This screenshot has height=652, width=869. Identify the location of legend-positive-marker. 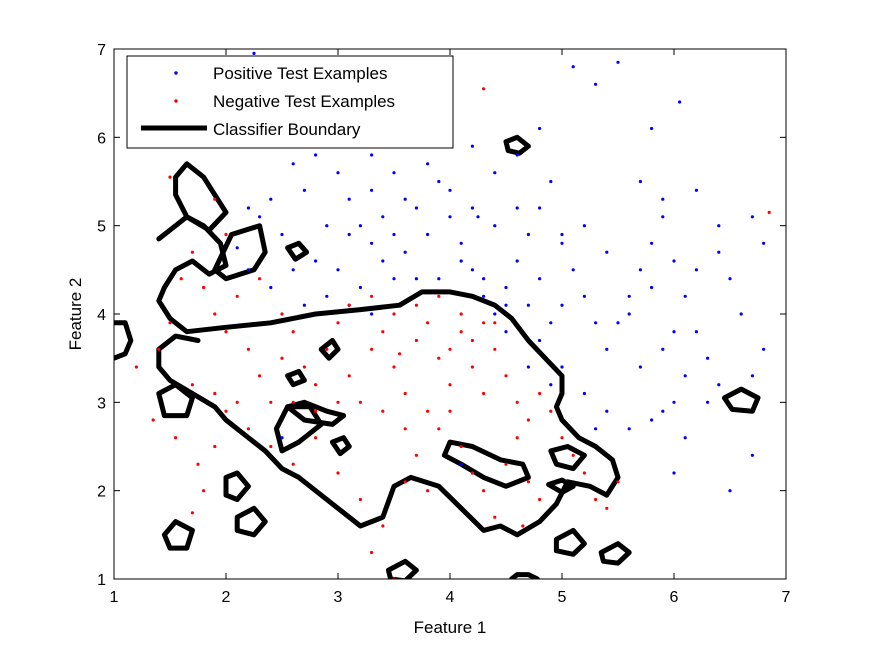
(176, 73).